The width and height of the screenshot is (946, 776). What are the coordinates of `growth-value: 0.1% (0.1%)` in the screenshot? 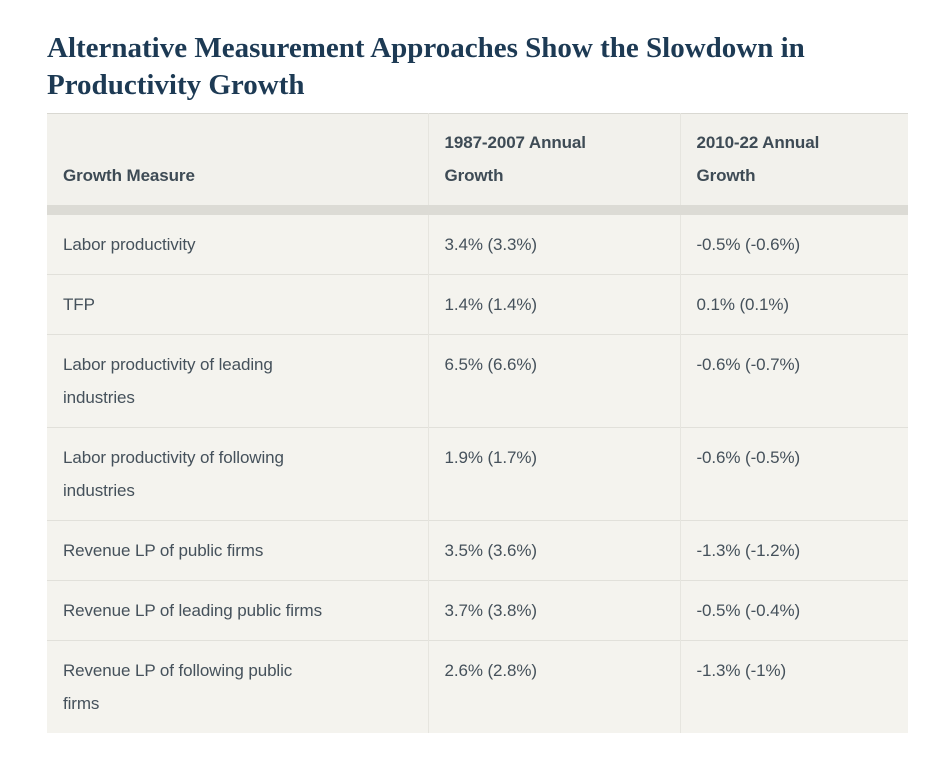 It's located at (743, 304).